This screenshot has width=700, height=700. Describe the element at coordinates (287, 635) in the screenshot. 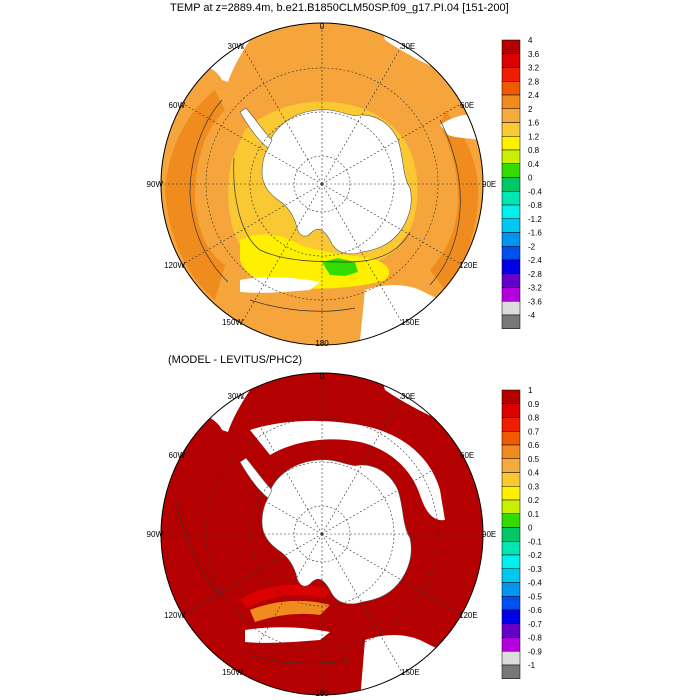

I see `bottom-sea-ice-gap` at that location.